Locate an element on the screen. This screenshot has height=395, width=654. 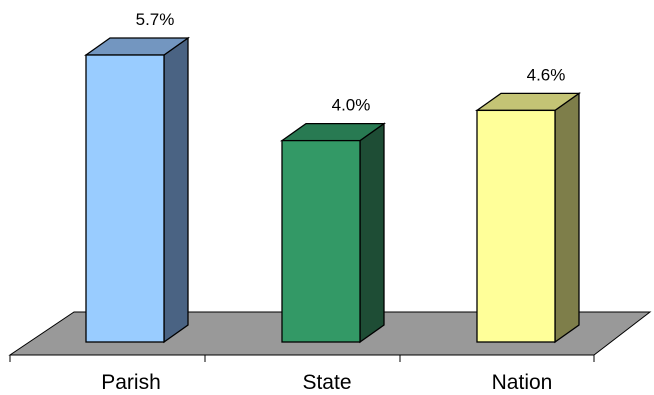
bar-state is located at coordinates (321, 241).